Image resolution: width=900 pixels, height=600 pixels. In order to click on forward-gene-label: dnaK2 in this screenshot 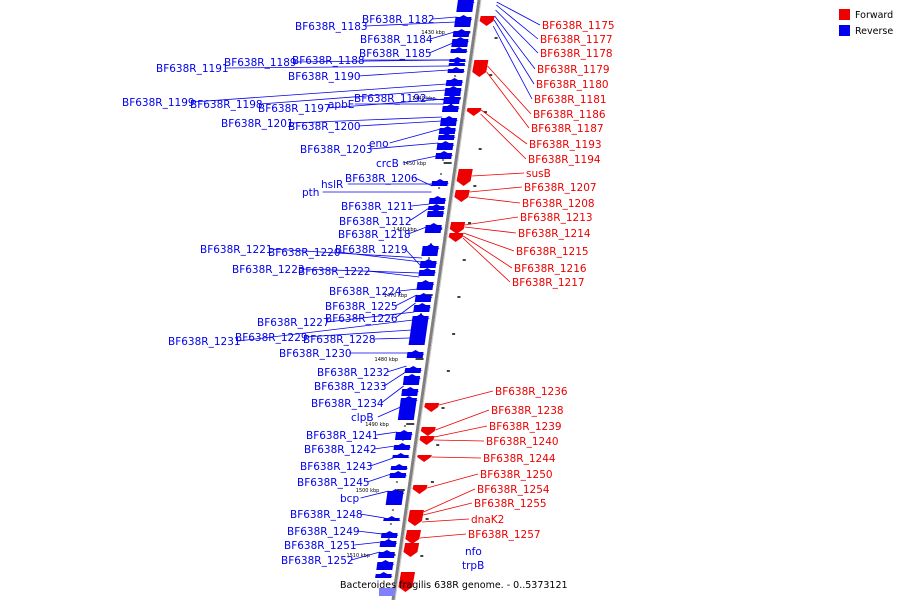, I will do `click(487, 520)`.